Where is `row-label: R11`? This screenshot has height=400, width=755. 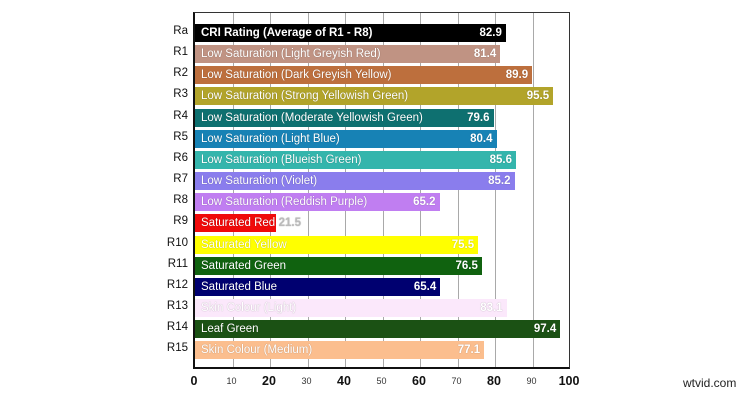 row-label: R11 is located at coordinates (177, 263).